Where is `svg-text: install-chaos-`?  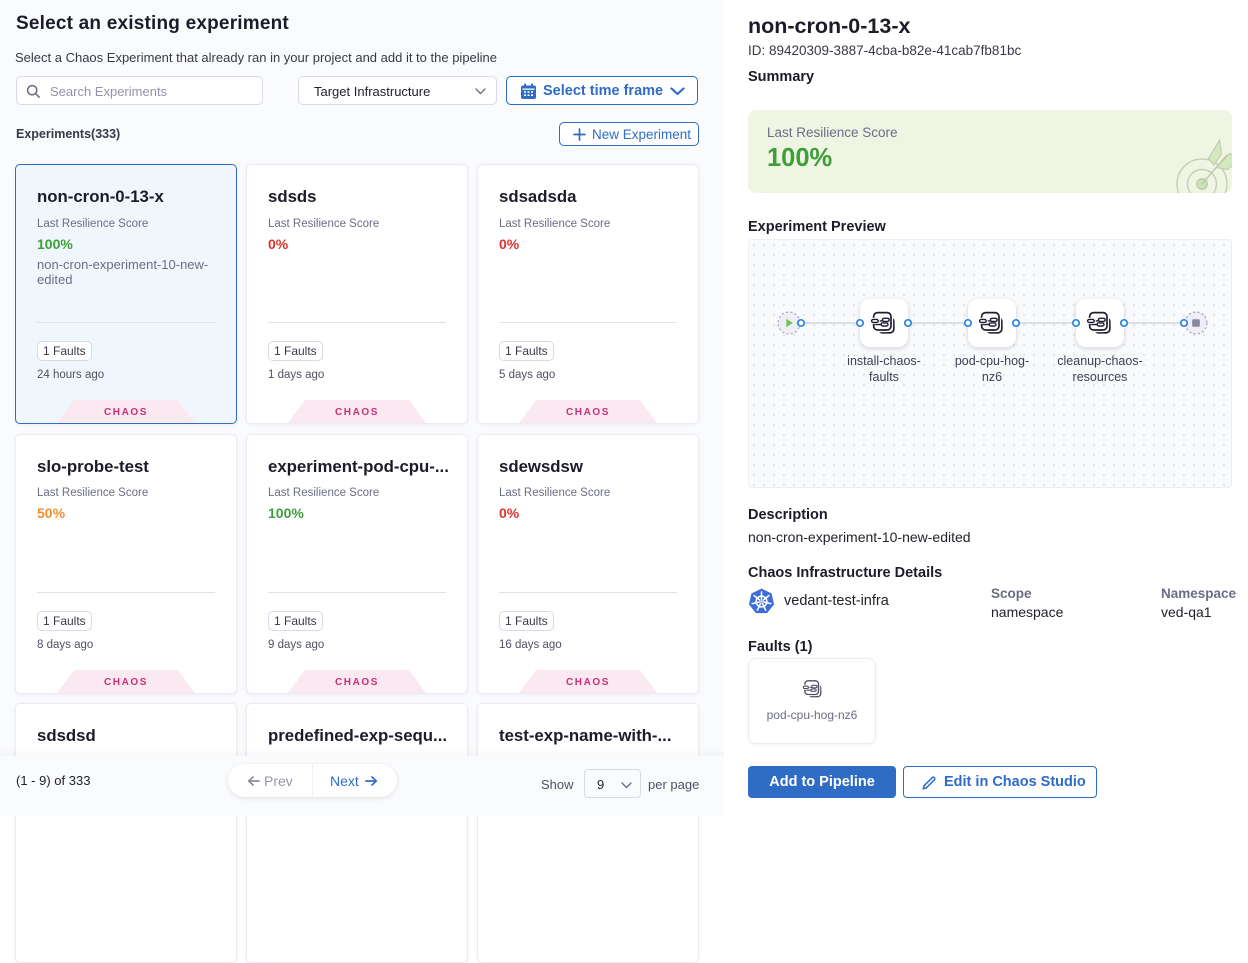 svg-text: install-chaos- is located at coordinates (884, 361).